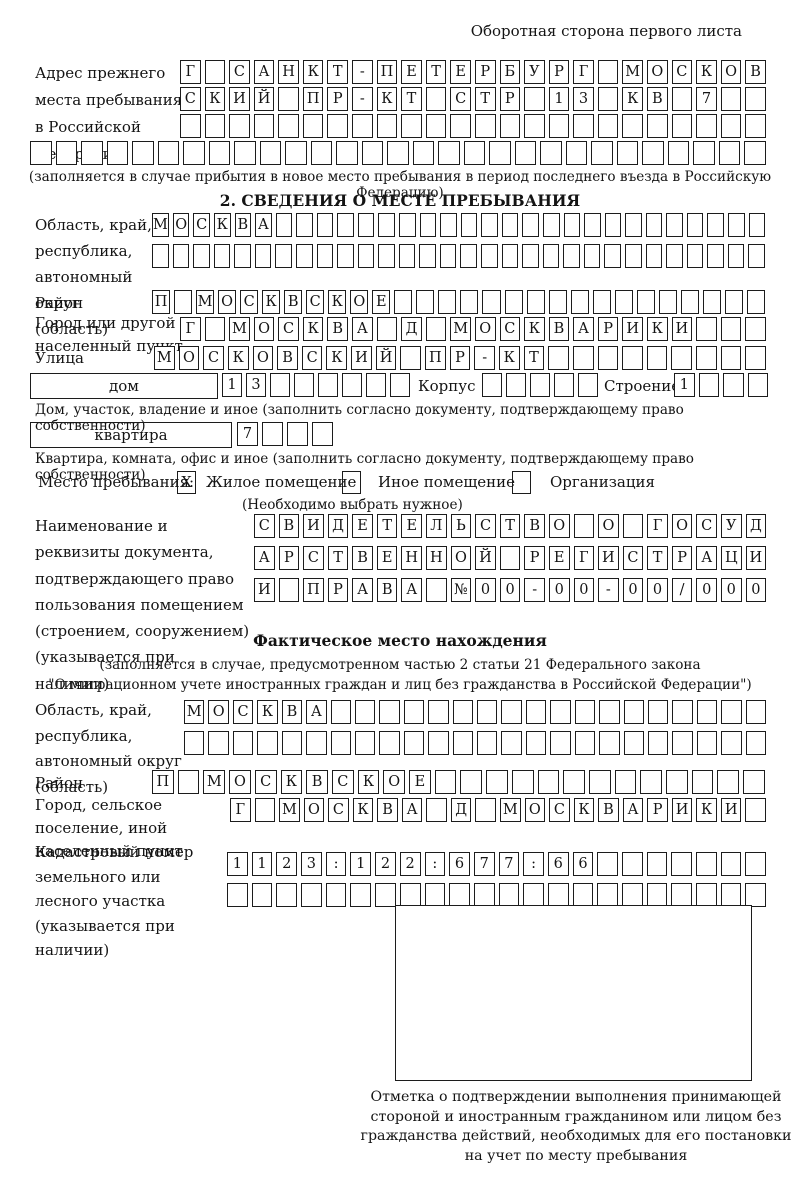  Describe the element at coordinates (534, 590) in the screenshot. I see `char-cell: -` at that location.